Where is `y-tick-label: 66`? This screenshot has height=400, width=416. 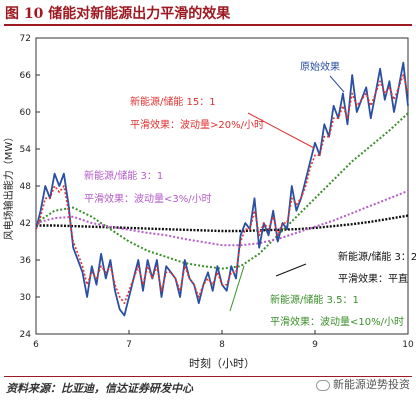
y-tick-label: 66 is located at coordinates (26, 76).